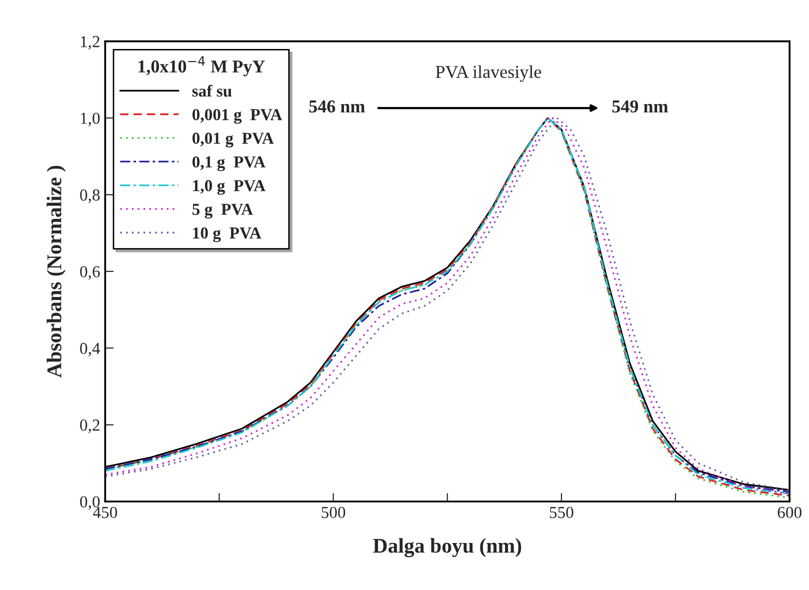  What do you see at coordinates (90, 427) in the screenshot?
I see `y-tick-label: 0,2` at bounding box center [90, 427].